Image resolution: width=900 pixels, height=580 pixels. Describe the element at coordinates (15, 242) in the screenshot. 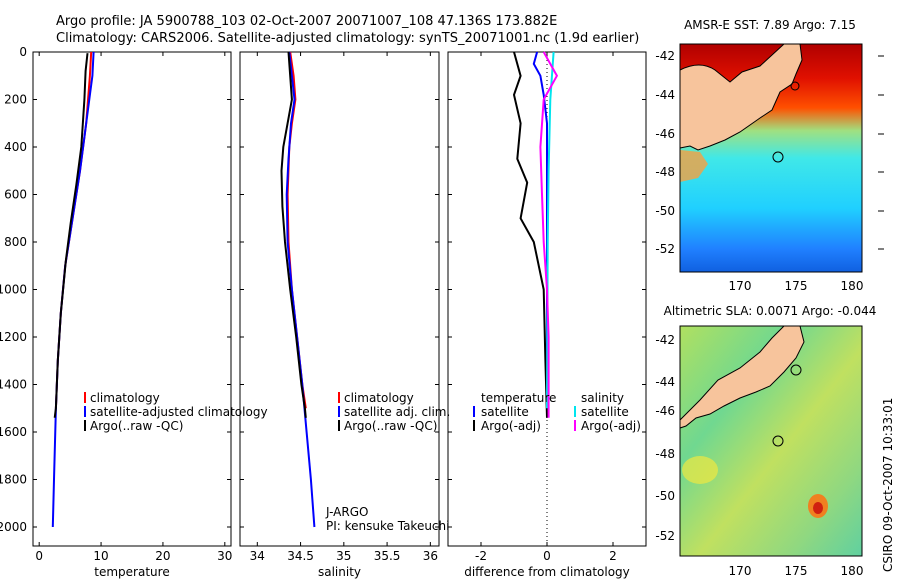

I see `y-tick-label: 800` at that location.